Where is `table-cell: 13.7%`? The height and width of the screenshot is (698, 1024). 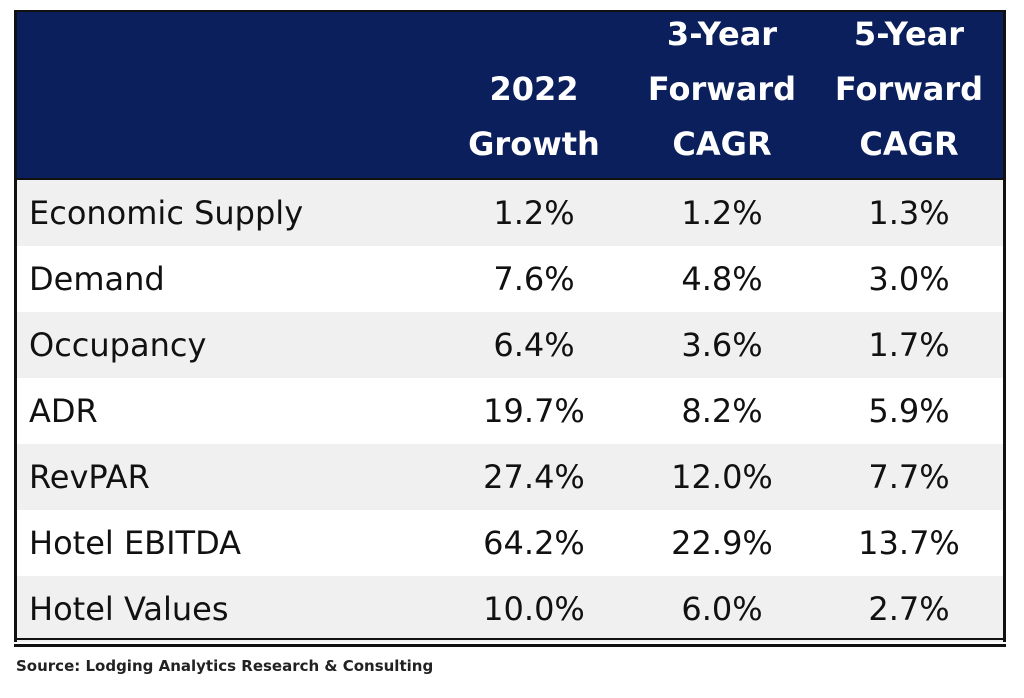
table-cell: 13.7% is located at coordinates (909, 543).